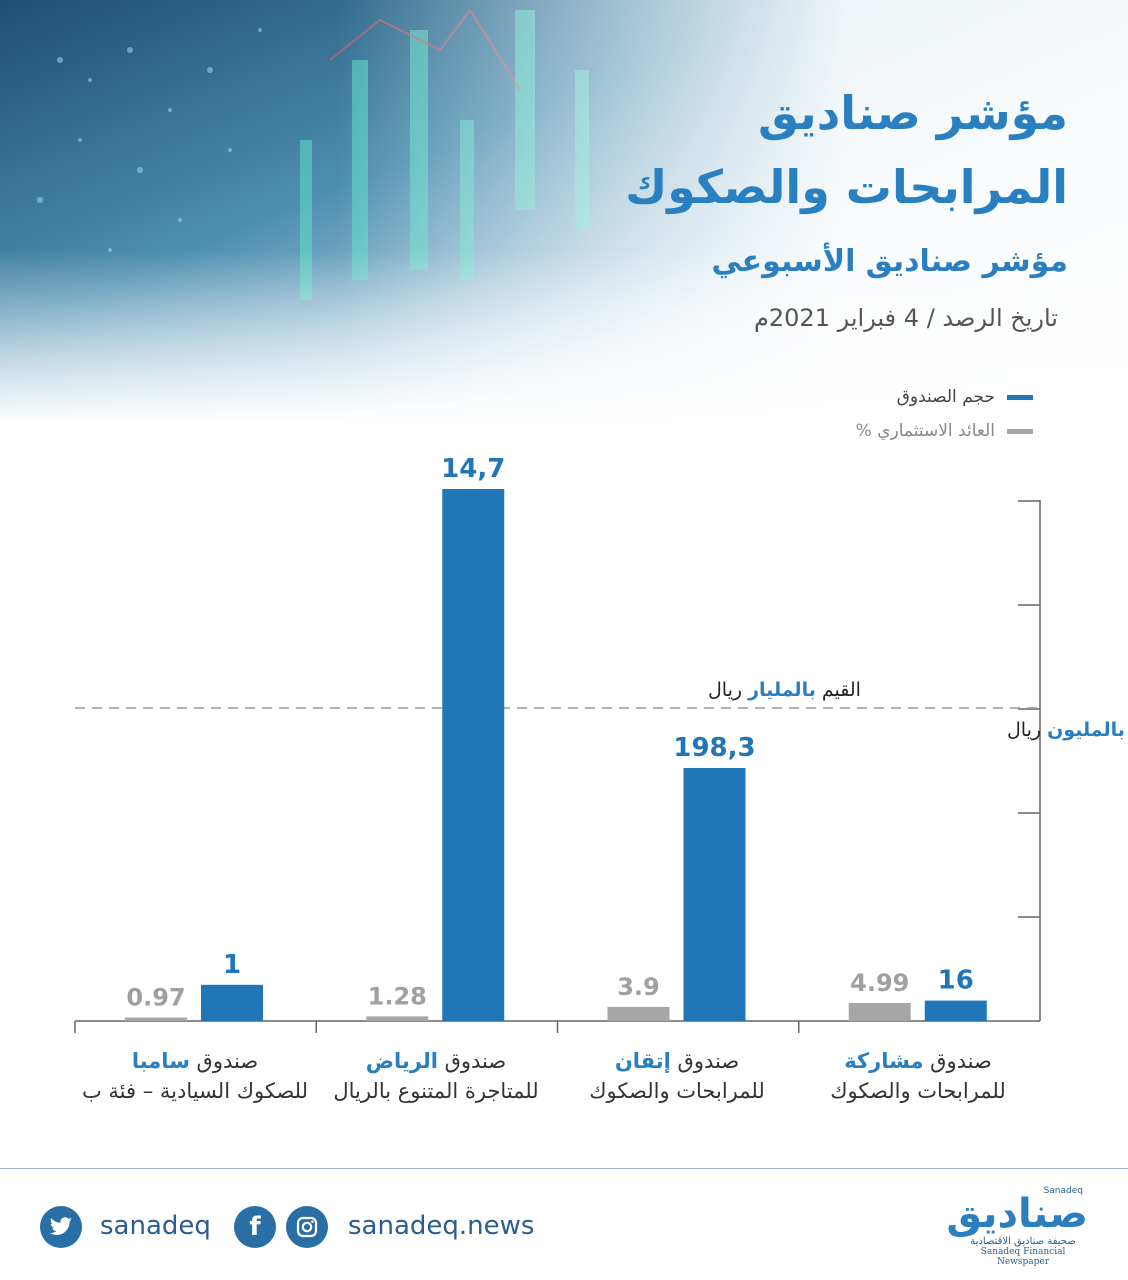  What do you see at coordinates (846, 187) in the screenshot?
I see `title-line-2: المرابحات والصكوك` at bounding box center [846, 187].